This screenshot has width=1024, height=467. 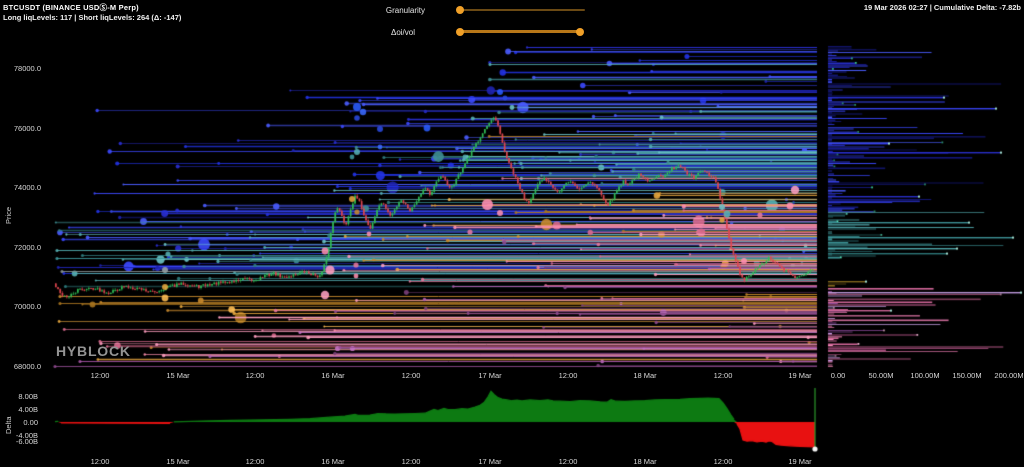 What do you see at coordinates (8, 215) in the screenshot?
I see `price-axis-label: Price` at bounding box center [8, 215].